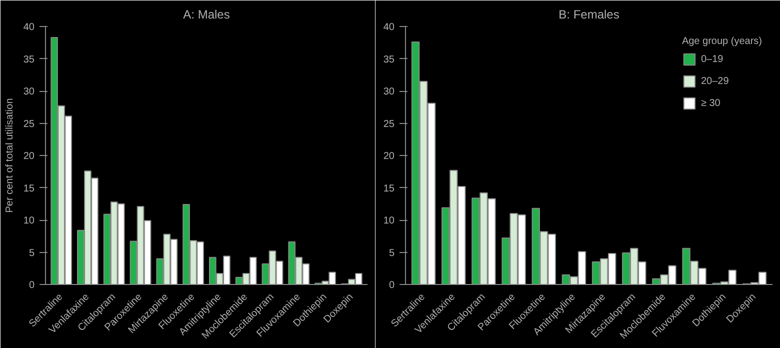 The height and width of the screenshot is (348, 780). I want to click on legend-label: 20–29, so click(714, 81).